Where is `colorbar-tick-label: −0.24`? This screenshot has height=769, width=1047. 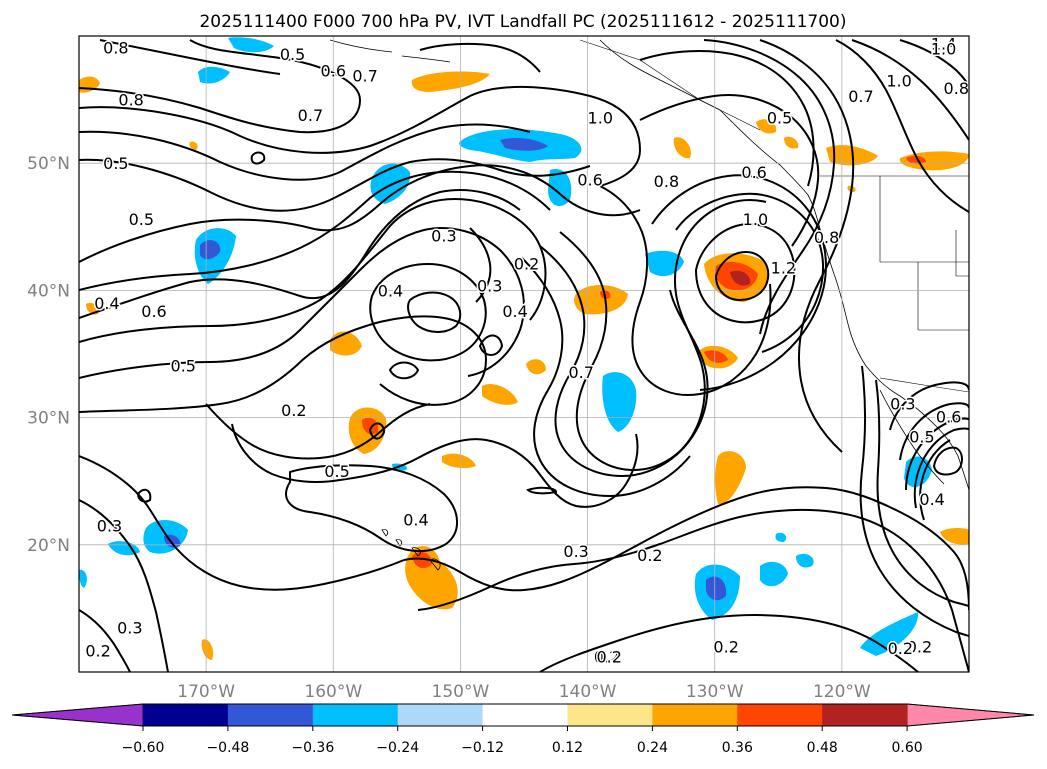 colorbar-tick-label: −0.24 is located at coordinates (397, 748).